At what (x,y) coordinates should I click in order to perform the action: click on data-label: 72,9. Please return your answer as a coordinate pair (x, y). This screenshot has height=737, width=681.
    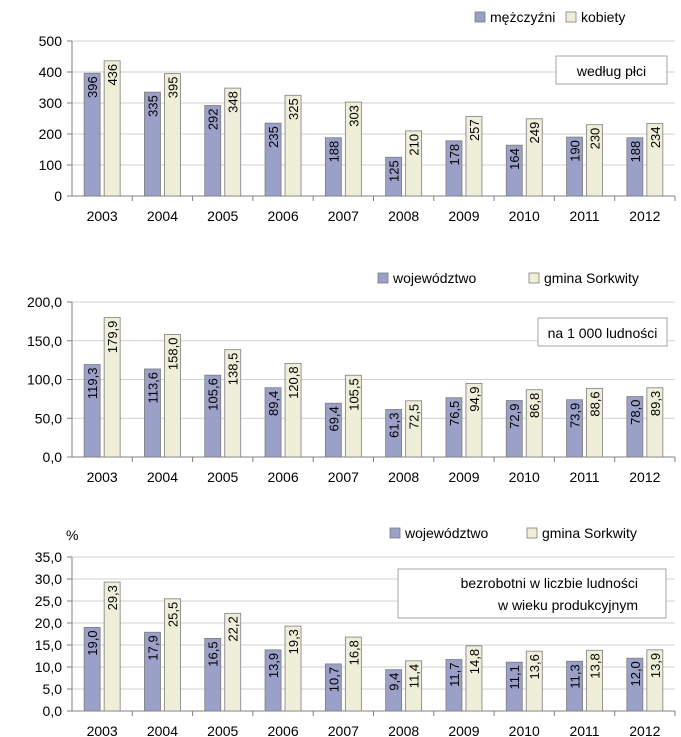
    Looking at the image, I should click on (514, 416).